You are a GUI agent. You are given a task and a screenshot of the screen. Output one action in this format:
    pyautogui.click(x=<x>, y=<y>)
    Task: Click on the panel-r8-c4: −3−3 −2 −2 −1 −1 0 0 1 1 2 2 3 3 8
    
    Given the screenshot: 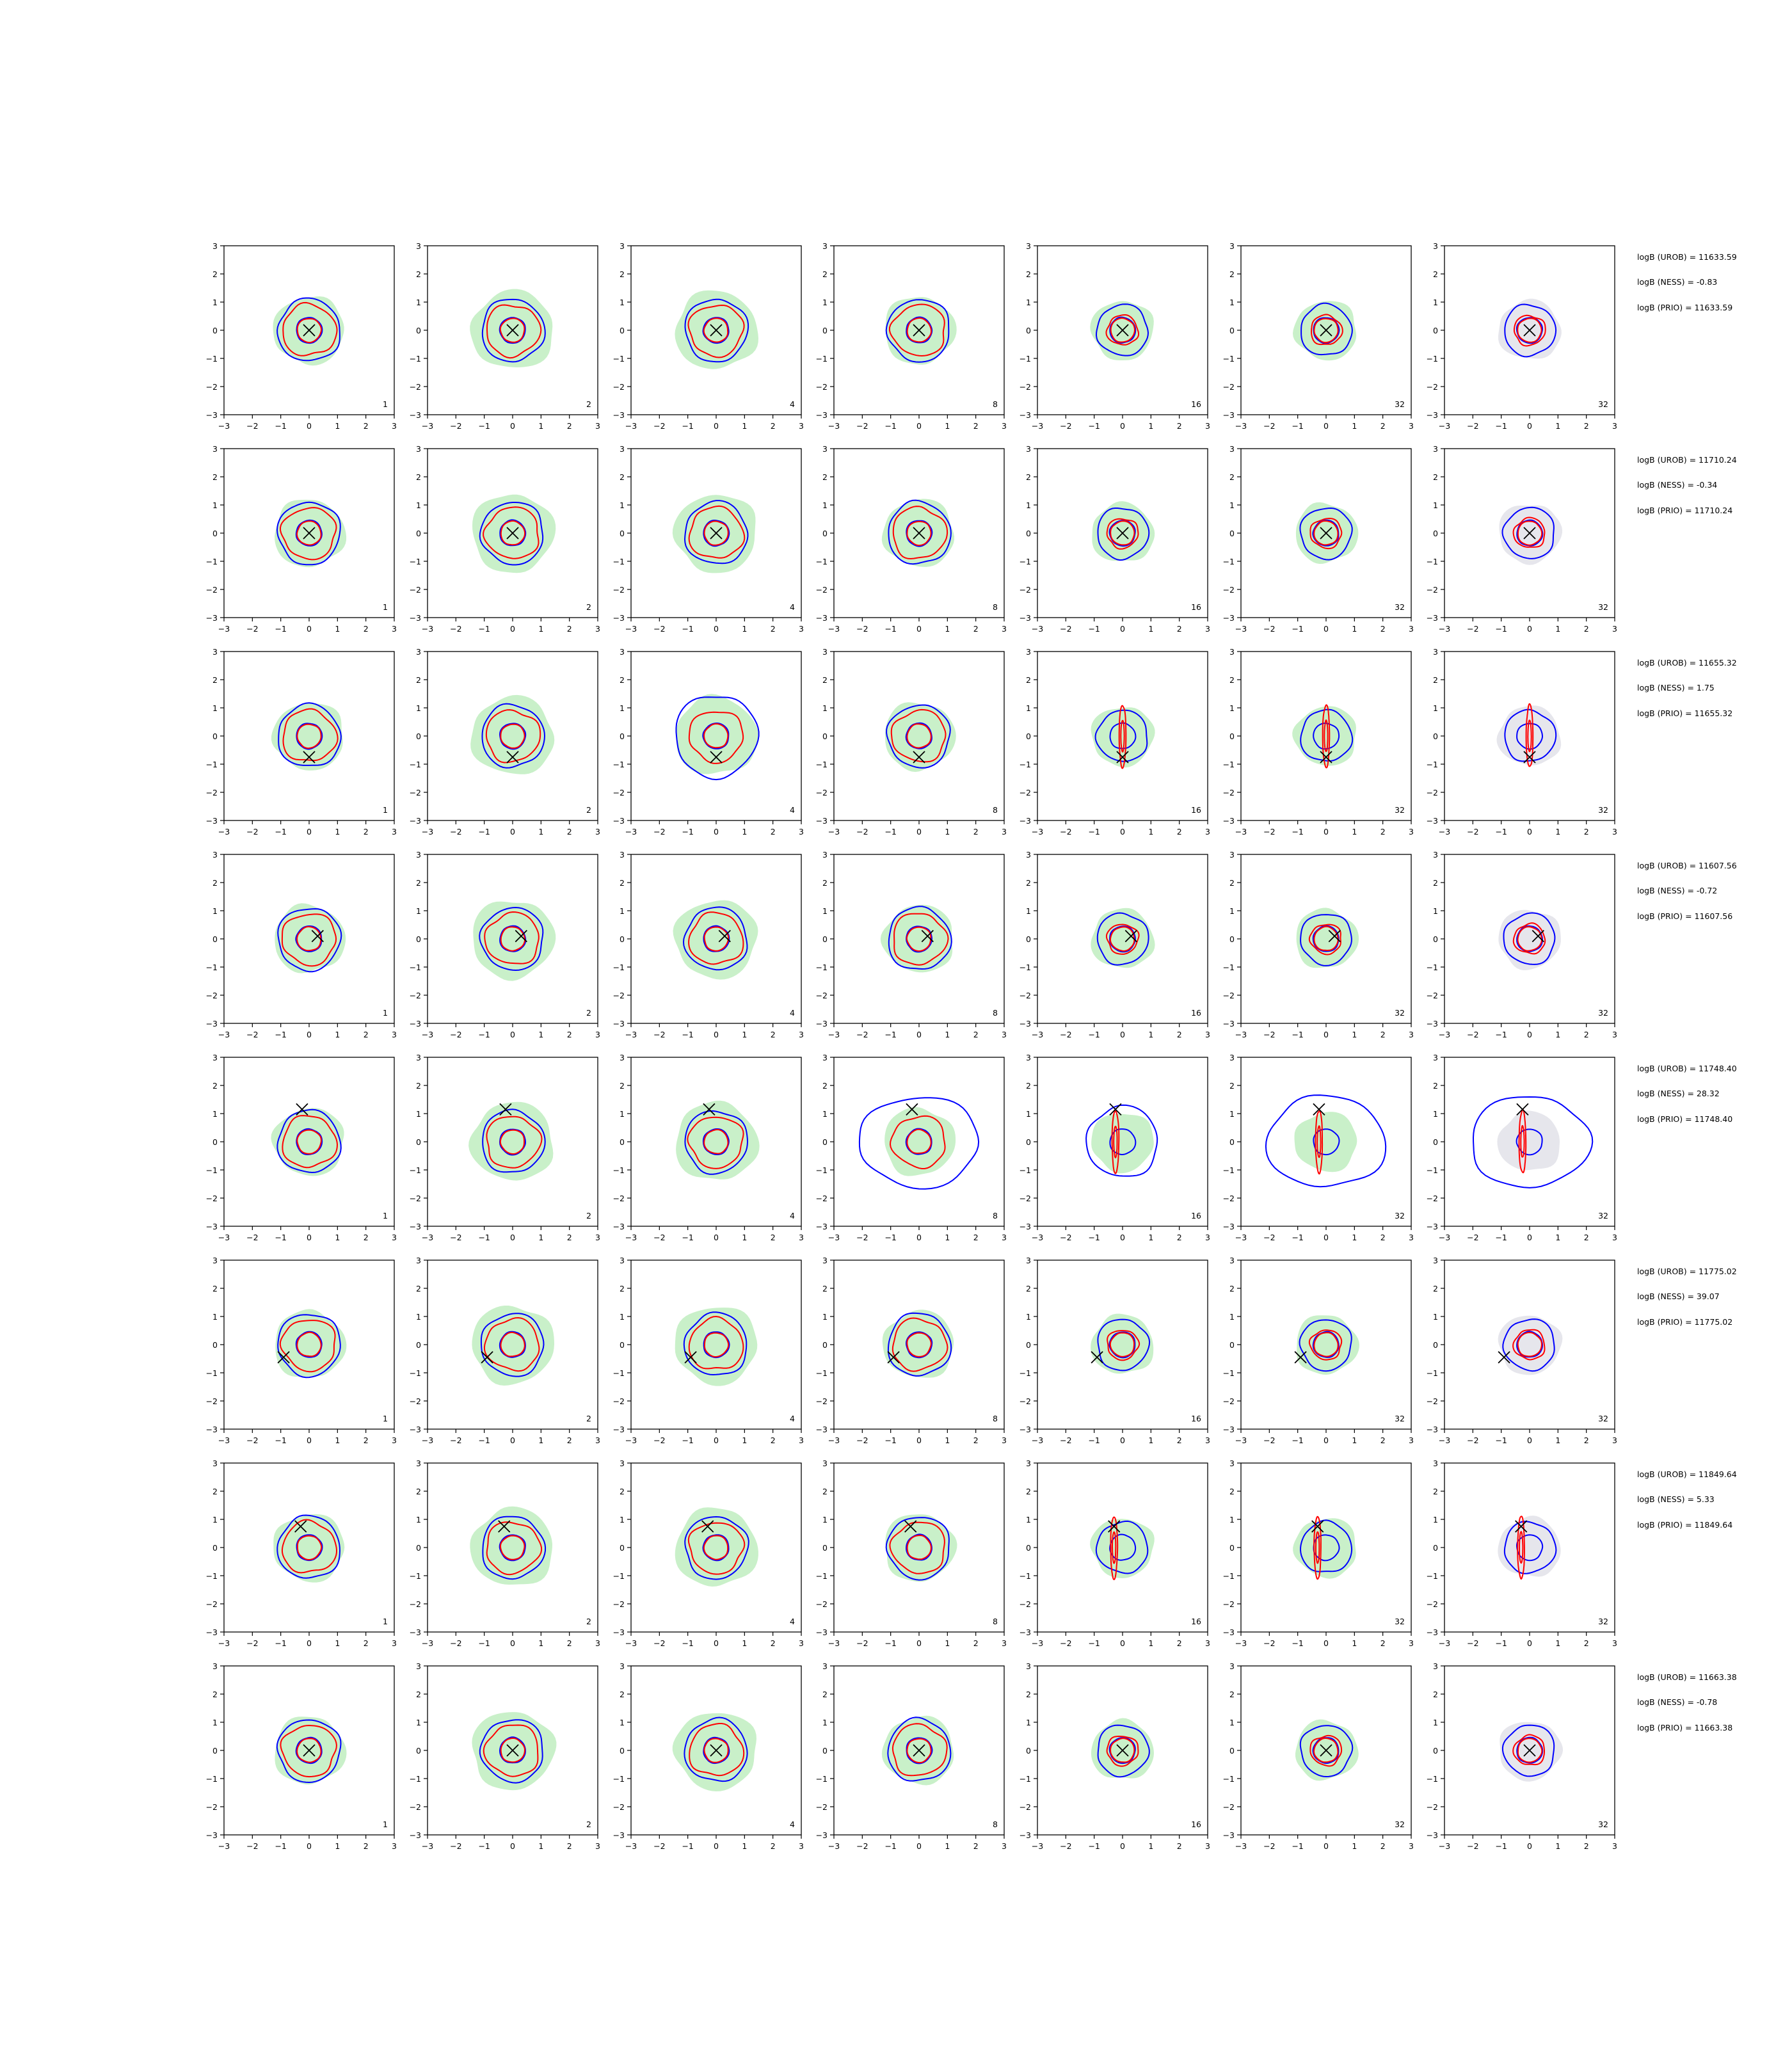 What is the action you would take?
    pyautogui.click(x=911, y=1756)
    